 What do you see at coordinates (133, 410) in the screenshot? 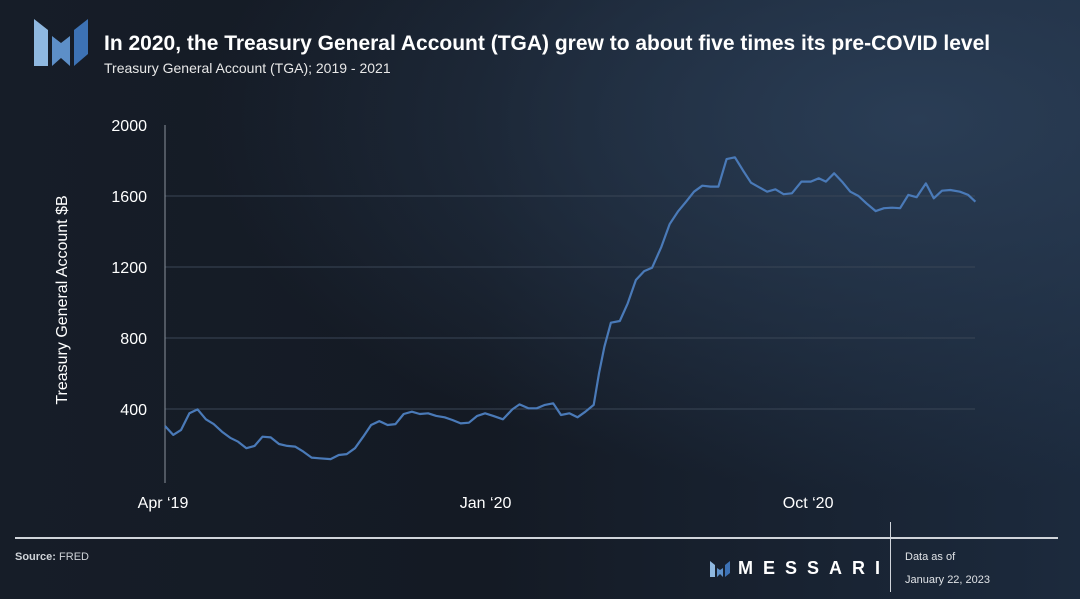
I see `y-tick-label: 400` at bounding box center [133, 410].